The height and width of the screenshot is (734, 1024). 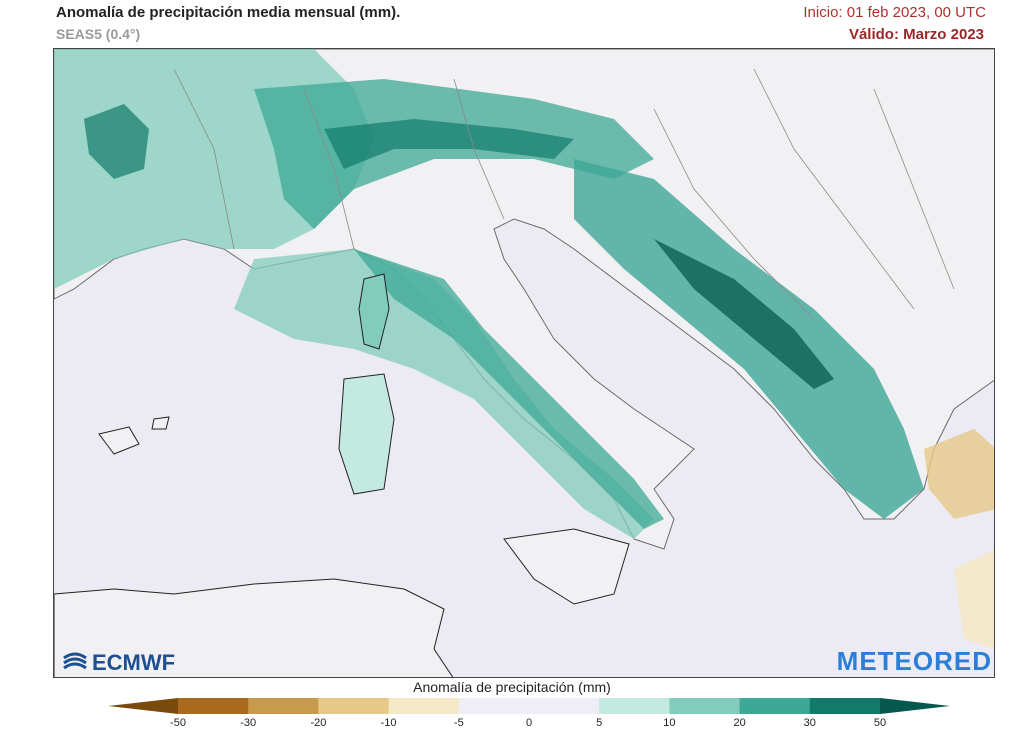 What do you see at coordinates (669, 723) in the screenshot?
I see `legend-tick-label: 10` at bounding box center [669, 723].